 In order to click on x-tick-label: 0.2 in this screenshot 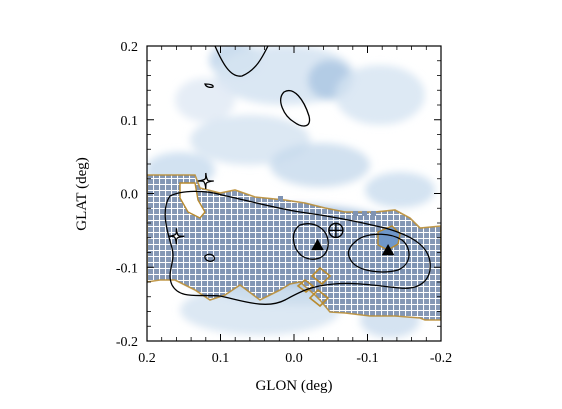, I will do `click(147, 358)`.